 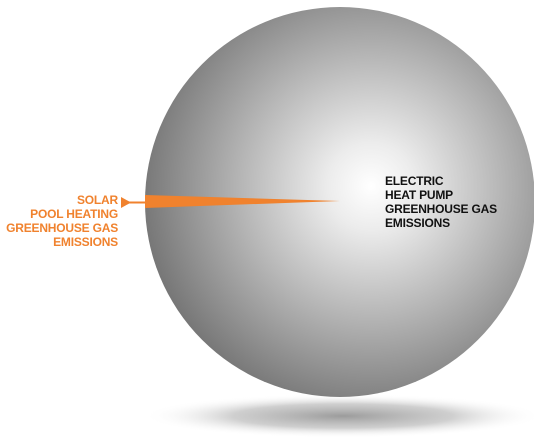 What do you see at coordinates (417, 223) in the screenshot?
I see `electric-label-line: EMISSIONS` at bounding box center [417, 223].